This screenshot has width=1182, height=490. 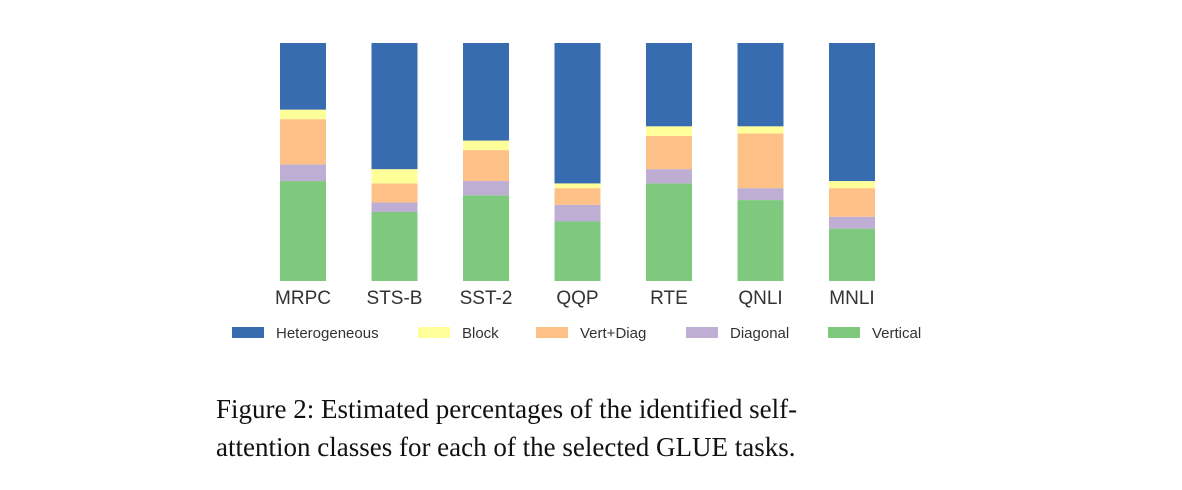 What do you see at coordinates (702, 332) in the screenshot?
I see `legend-swatch-diagonal` at bounding box center [702, 332].